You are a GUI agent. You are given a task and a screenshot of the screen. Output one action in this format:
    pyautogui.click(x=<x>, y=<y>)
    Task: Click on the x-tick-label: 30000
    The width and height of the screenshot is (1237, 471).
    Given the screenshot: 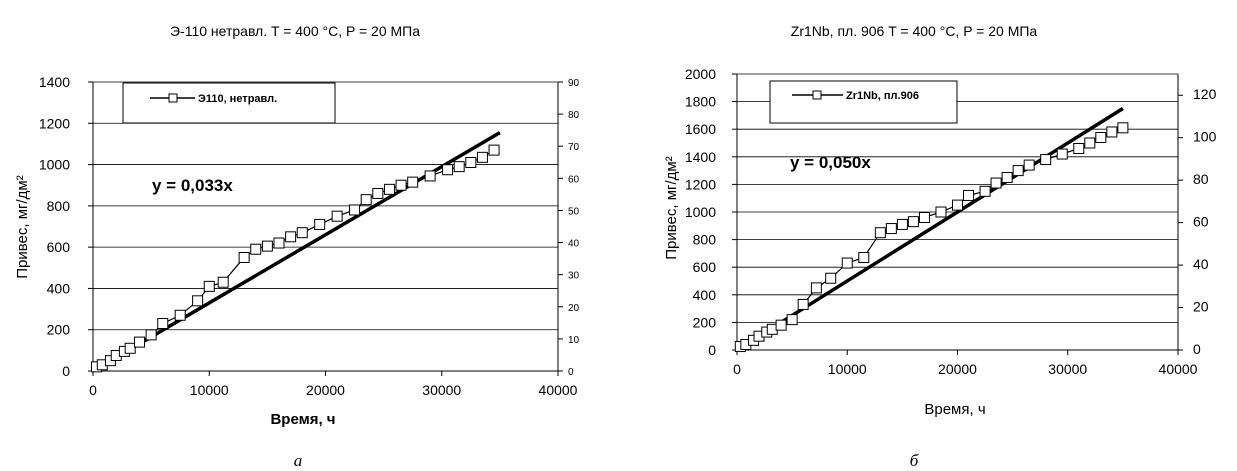 What is the action you would take?
    pyautogui.click(x=441, y=390)
    